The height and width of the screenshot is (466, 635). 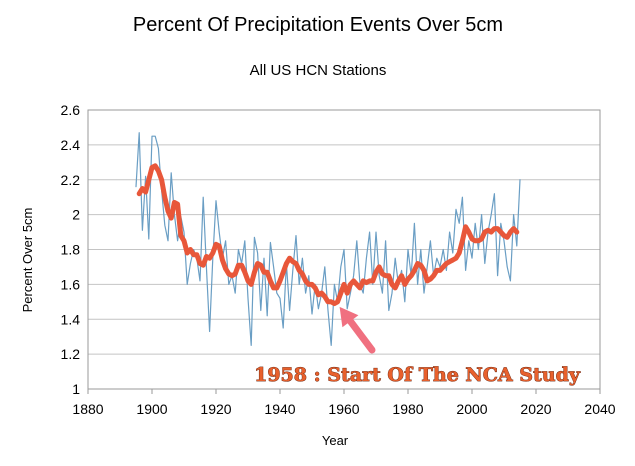 I want to click on y-tick-label: 1.6, so click(x=71, y=284).